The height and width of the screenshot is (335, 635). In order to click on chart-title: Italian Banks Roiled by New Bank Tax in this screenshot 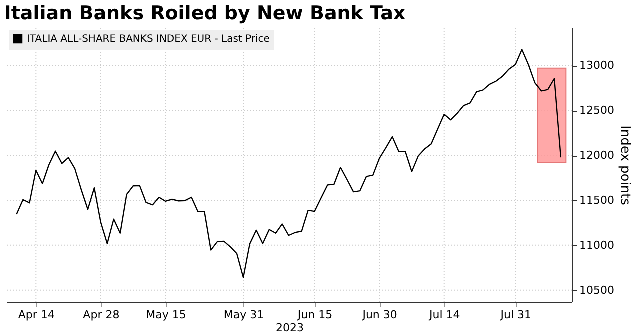, I will do `click(205, 13)`.